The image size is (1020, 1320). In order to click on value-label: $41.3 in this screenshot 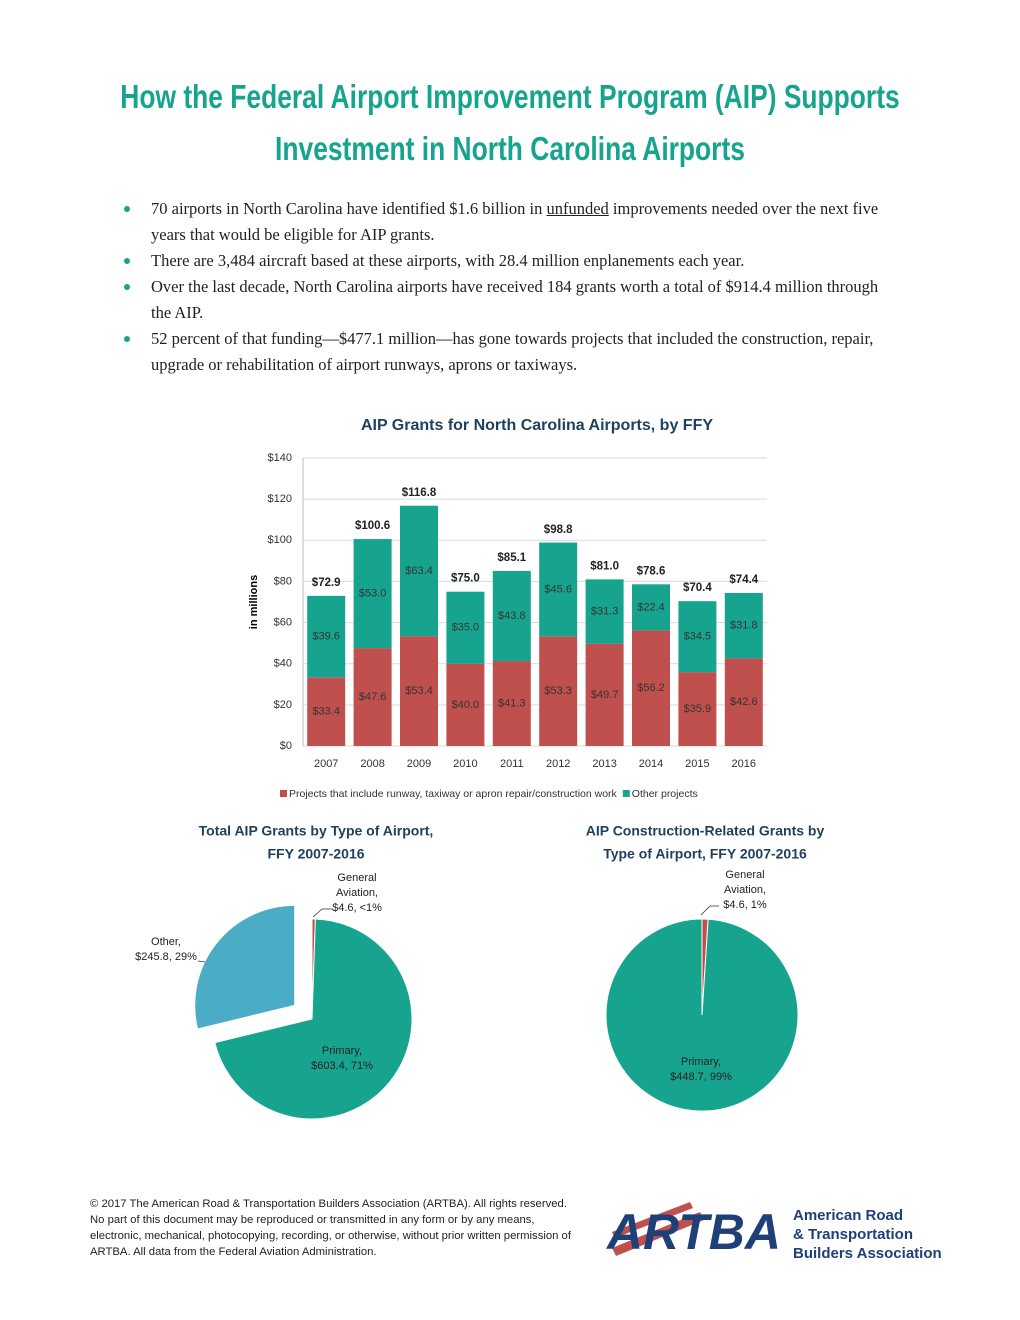, I will do `click(512, 703)`.